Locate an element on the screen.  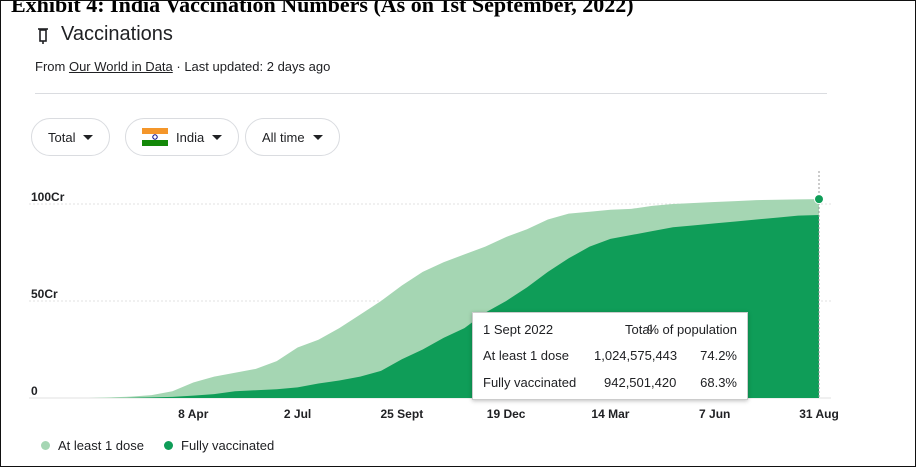
legend-item: At least 1 dose is located at coordinates (92, 445).